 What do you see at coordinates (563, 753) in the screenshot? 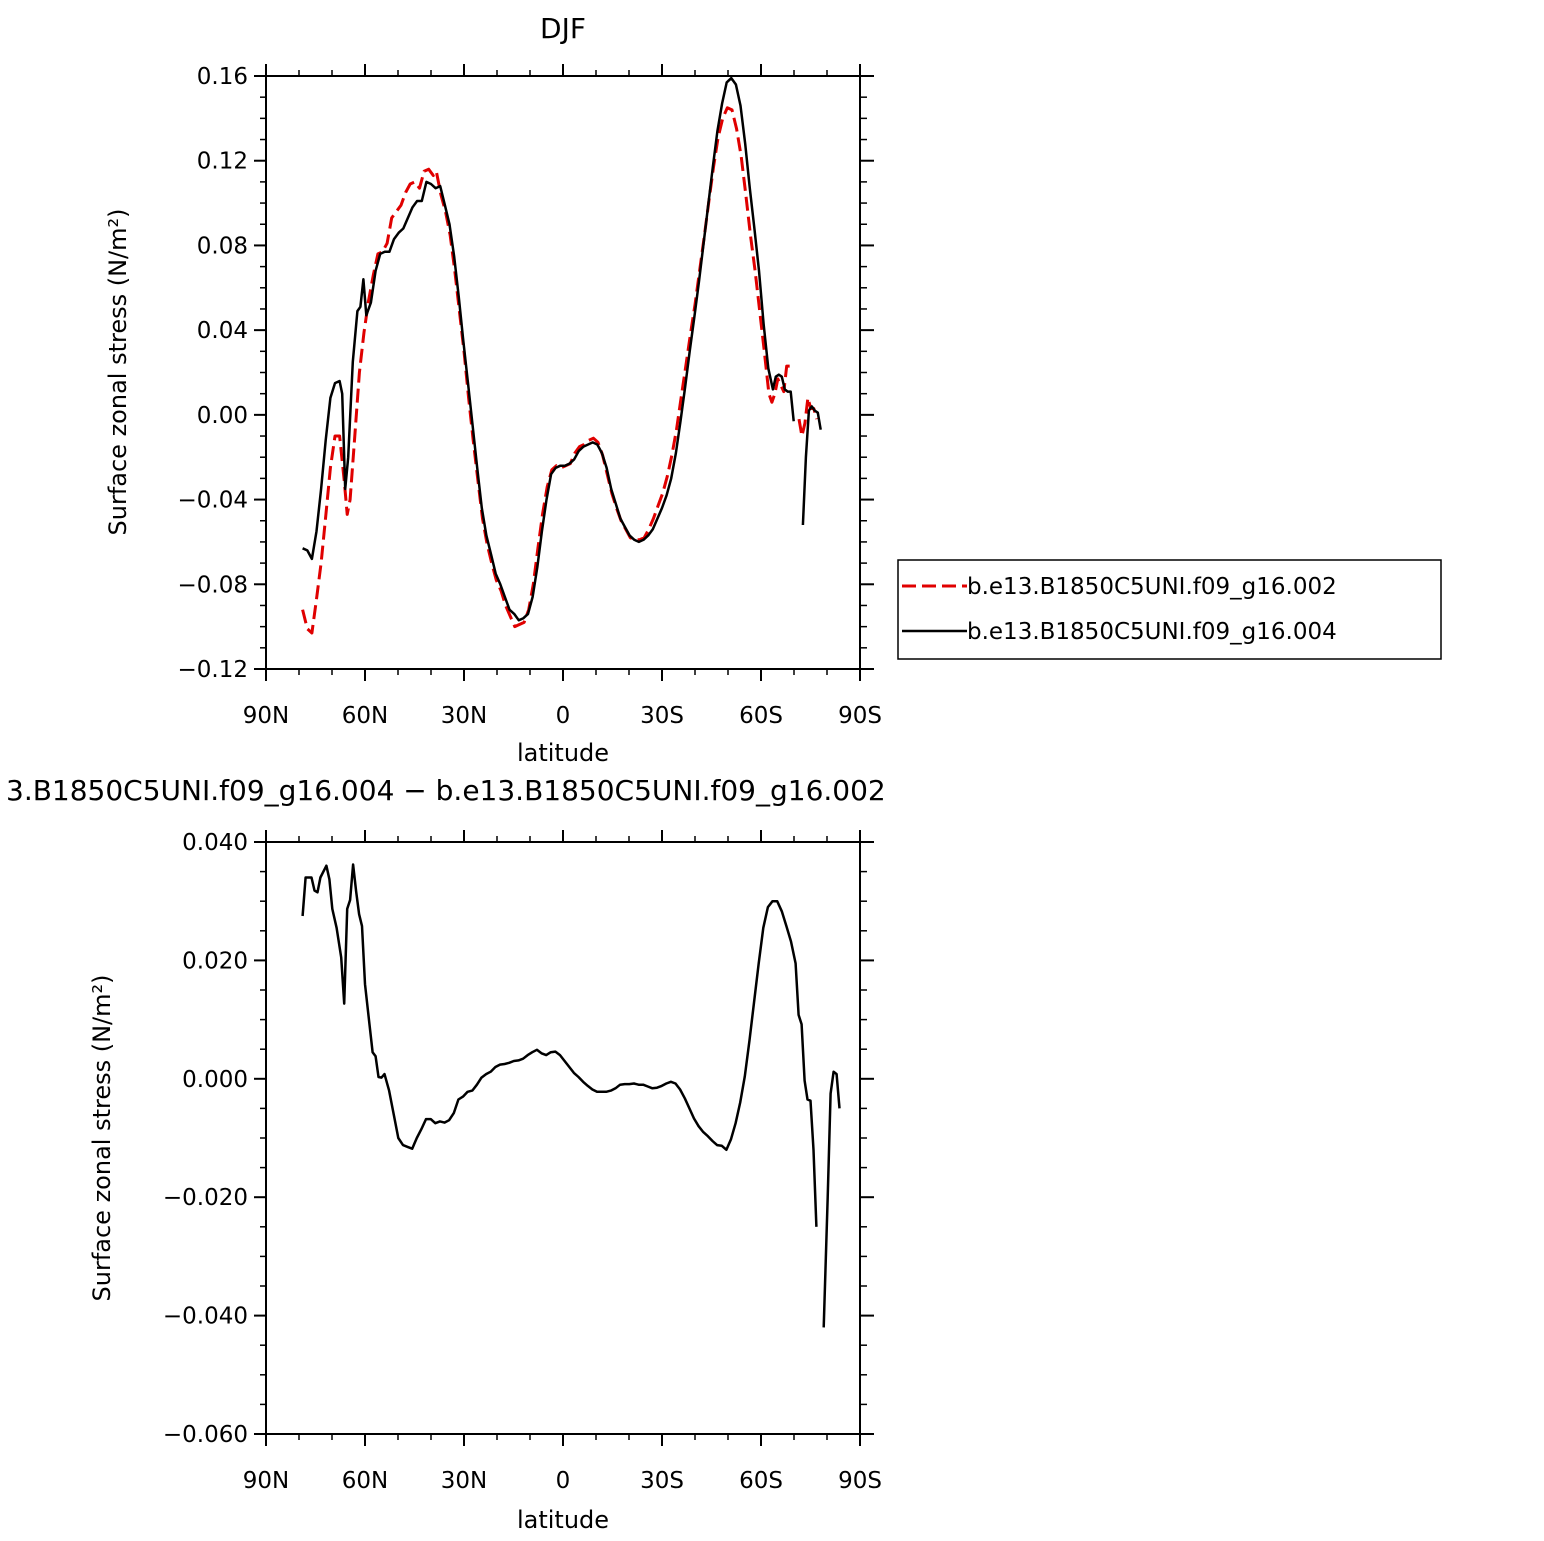
I see `top-x-axis-title: latitude` at bounding box center [563, 753].